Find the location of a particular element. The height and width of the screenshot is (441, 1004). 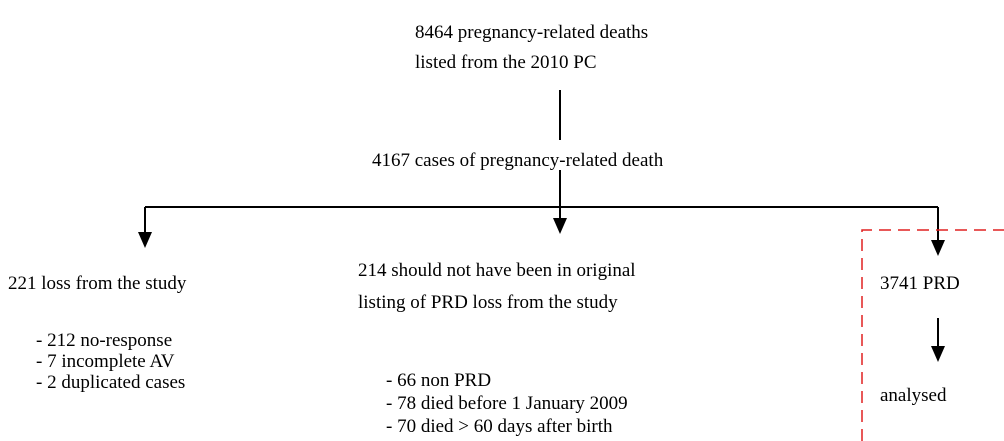

list-item: - 2 duplicated cases is located at coordinates (110, 382).